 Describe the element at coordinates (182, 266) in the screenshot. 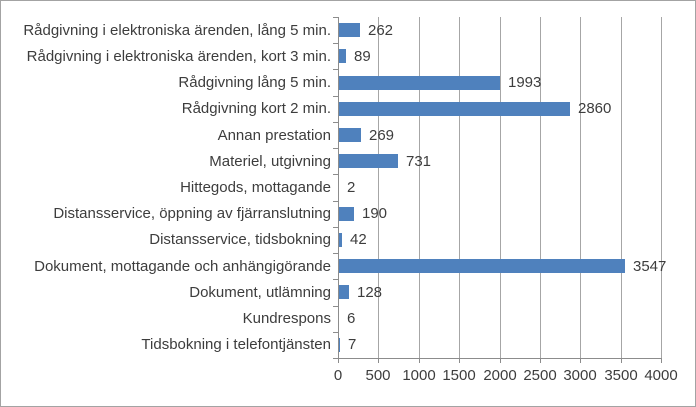

I see `category-label: Dokument, mottagande och anhängigörande` at that location.